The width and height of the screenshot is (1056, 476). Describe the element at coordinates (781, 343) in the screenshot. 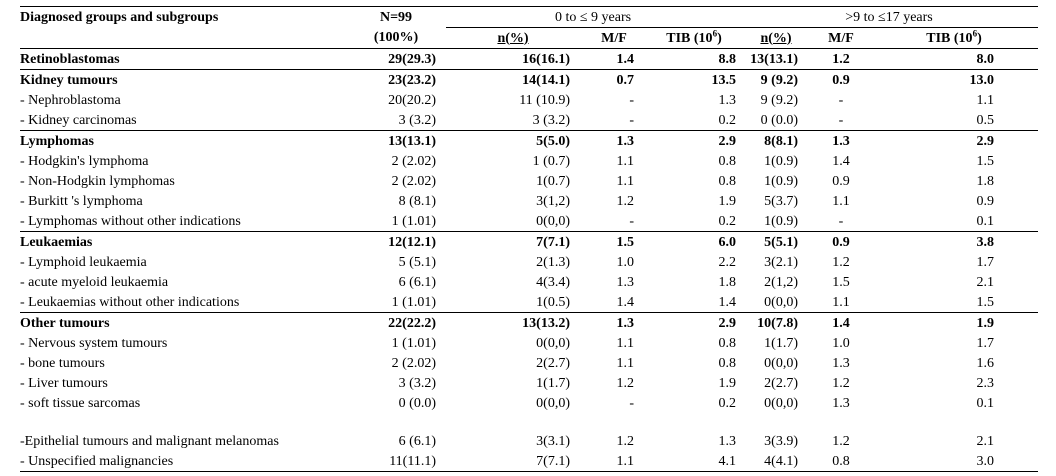

I see `row-n-pct-2: 1(1.7)` at that location.